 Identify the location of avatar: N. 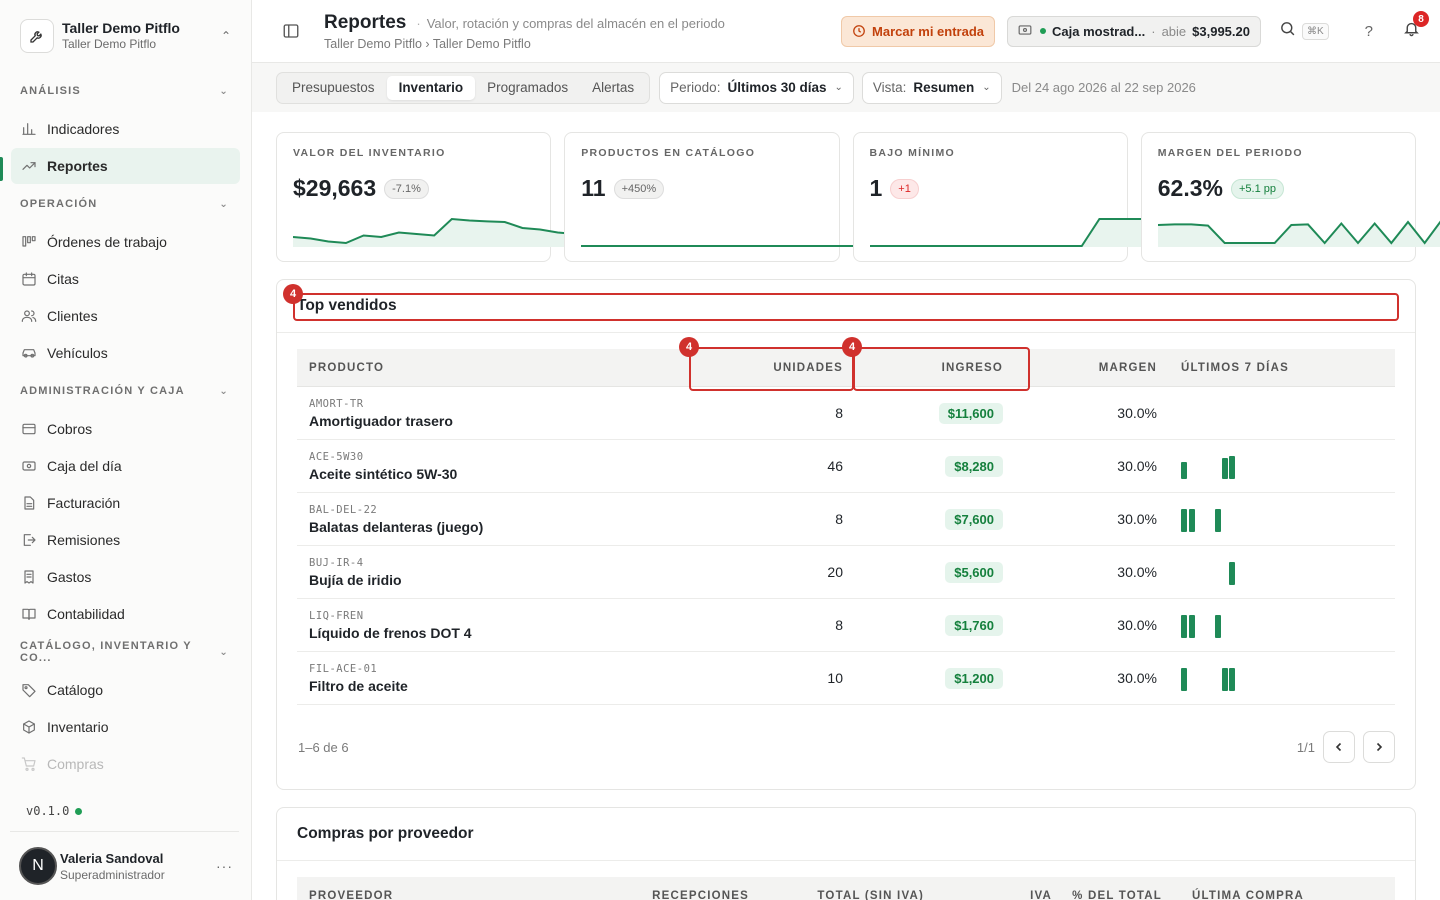
(38, 866).